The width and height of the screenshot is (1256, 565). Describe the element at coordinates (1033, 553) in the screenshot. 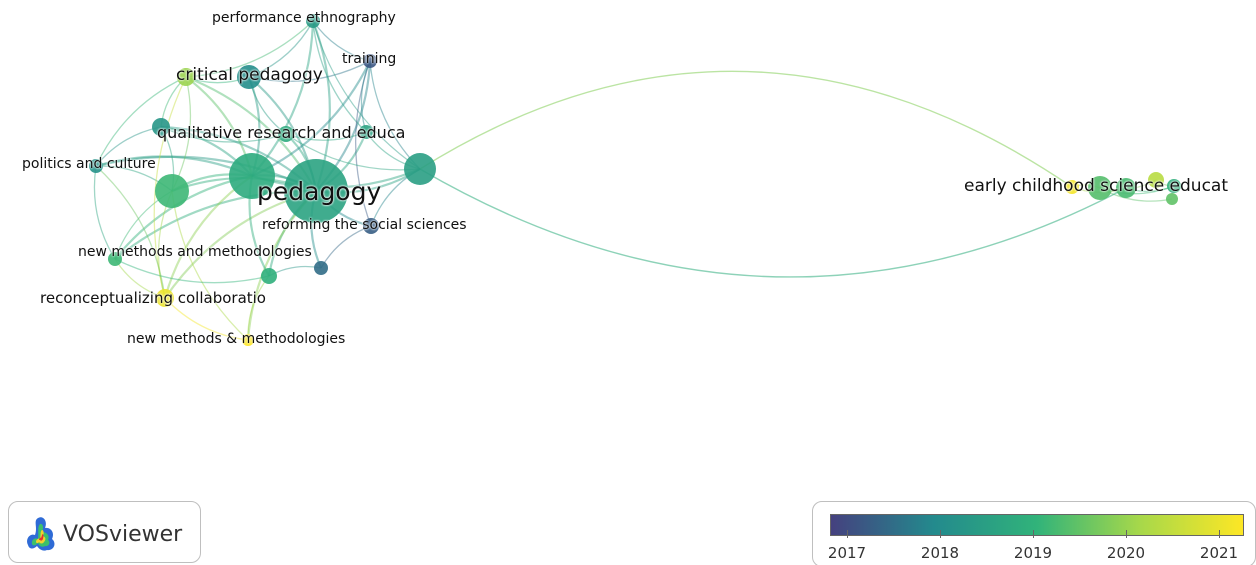

I see `legend-tick-label: 2019` at that location.